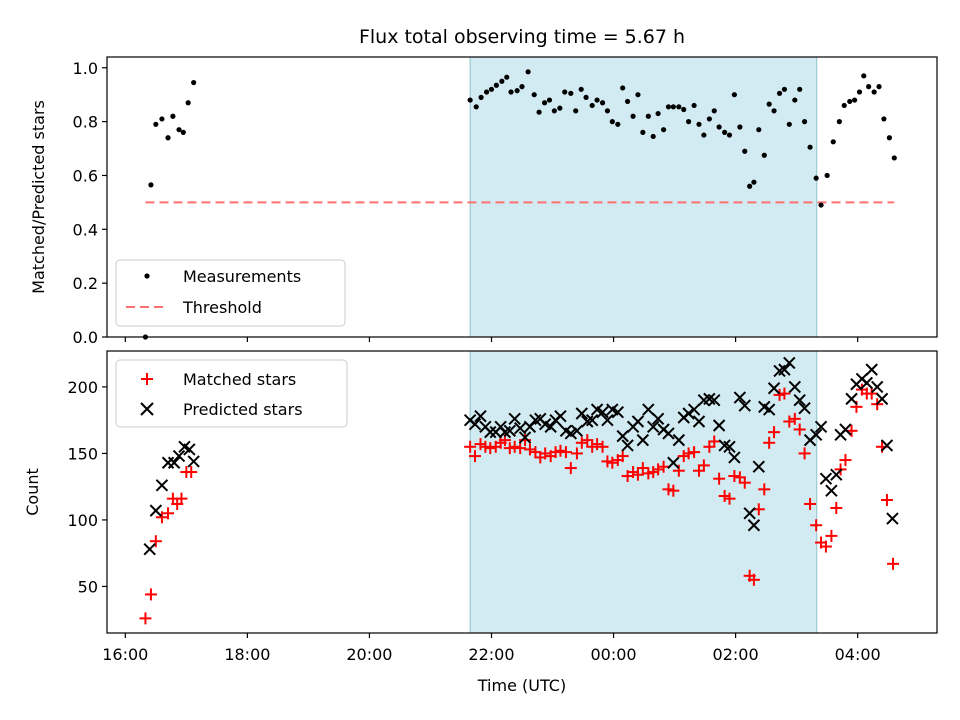 The image size is (960, 720). I want to click on xtick-label: 16:00, so click(125, 654).